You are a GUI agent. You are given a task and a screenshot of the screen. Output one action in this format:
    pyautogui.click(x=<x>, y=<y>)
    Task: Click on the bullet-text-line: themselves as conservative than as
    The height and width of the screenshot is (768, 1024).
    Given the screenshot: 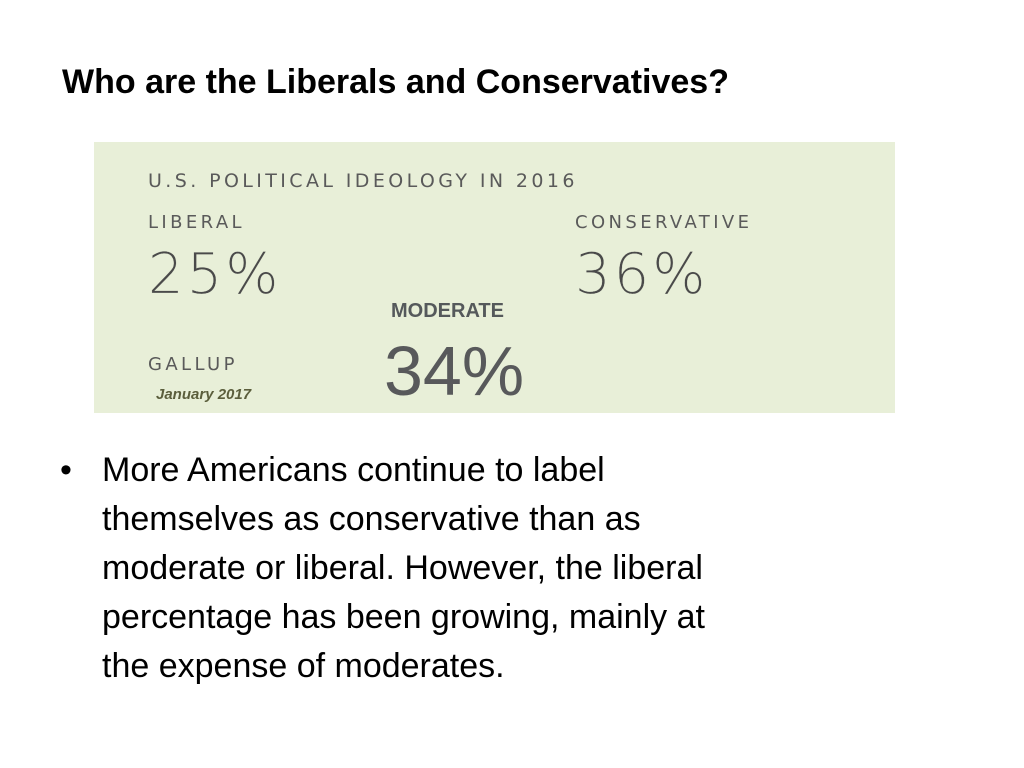 What is the action you would take?
    pyautogui.click(x=371, y=519)
    